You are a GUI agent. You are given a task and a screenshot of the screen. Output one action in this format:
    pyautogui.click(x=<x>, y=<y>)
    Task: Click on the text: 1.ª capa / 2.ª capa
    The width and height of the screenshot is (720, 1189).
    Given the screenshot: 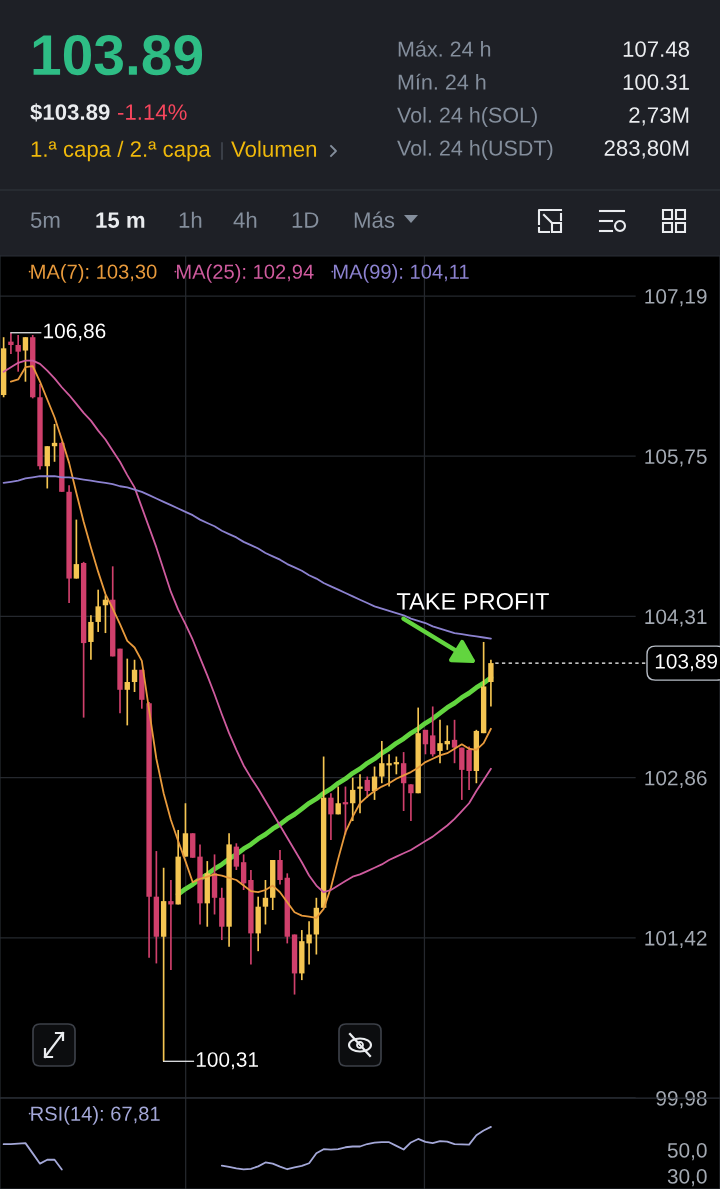 What is the action you would take?
    pyautogui.click(x=121, y=151)
    